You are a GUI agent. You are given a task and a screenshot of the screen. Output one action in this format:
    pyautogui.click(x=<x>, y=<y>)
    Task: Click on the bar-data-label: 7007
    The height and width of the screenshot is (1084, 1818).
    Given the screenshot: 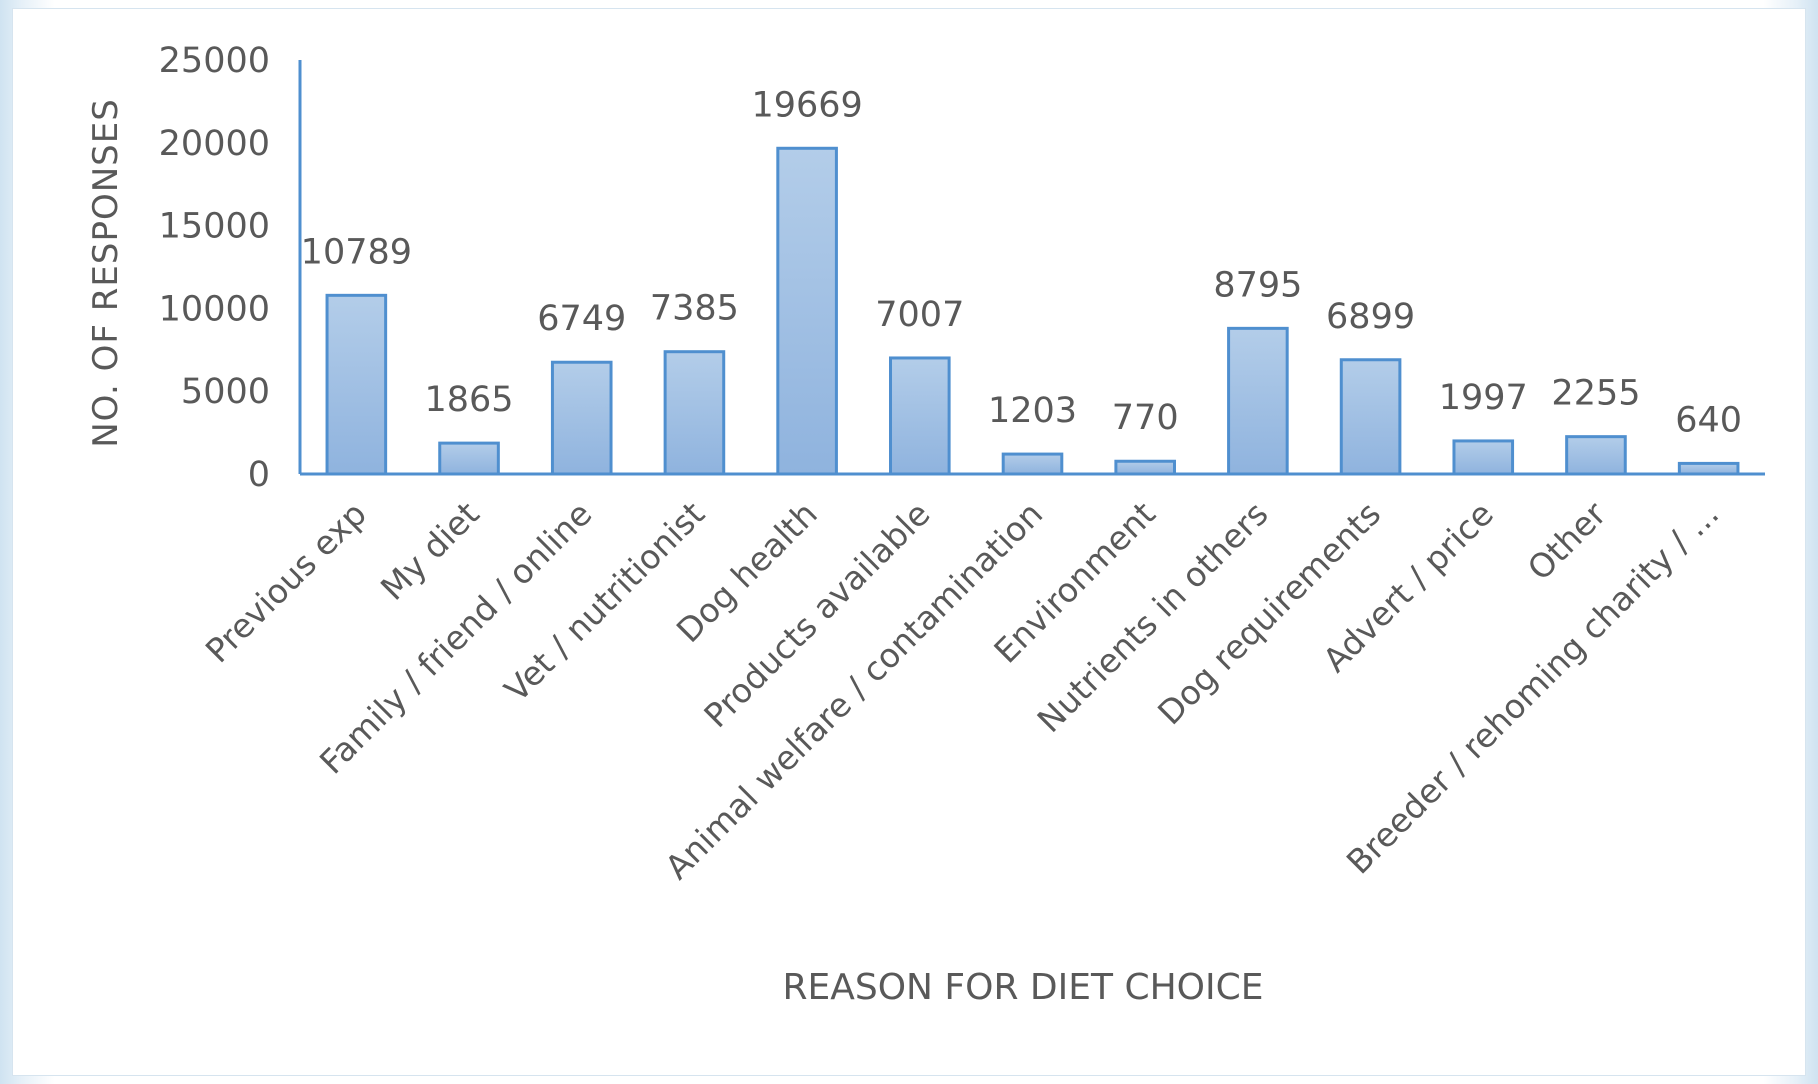 What is the action you would take?
    pyautogui.click(x=919, y=315)
    